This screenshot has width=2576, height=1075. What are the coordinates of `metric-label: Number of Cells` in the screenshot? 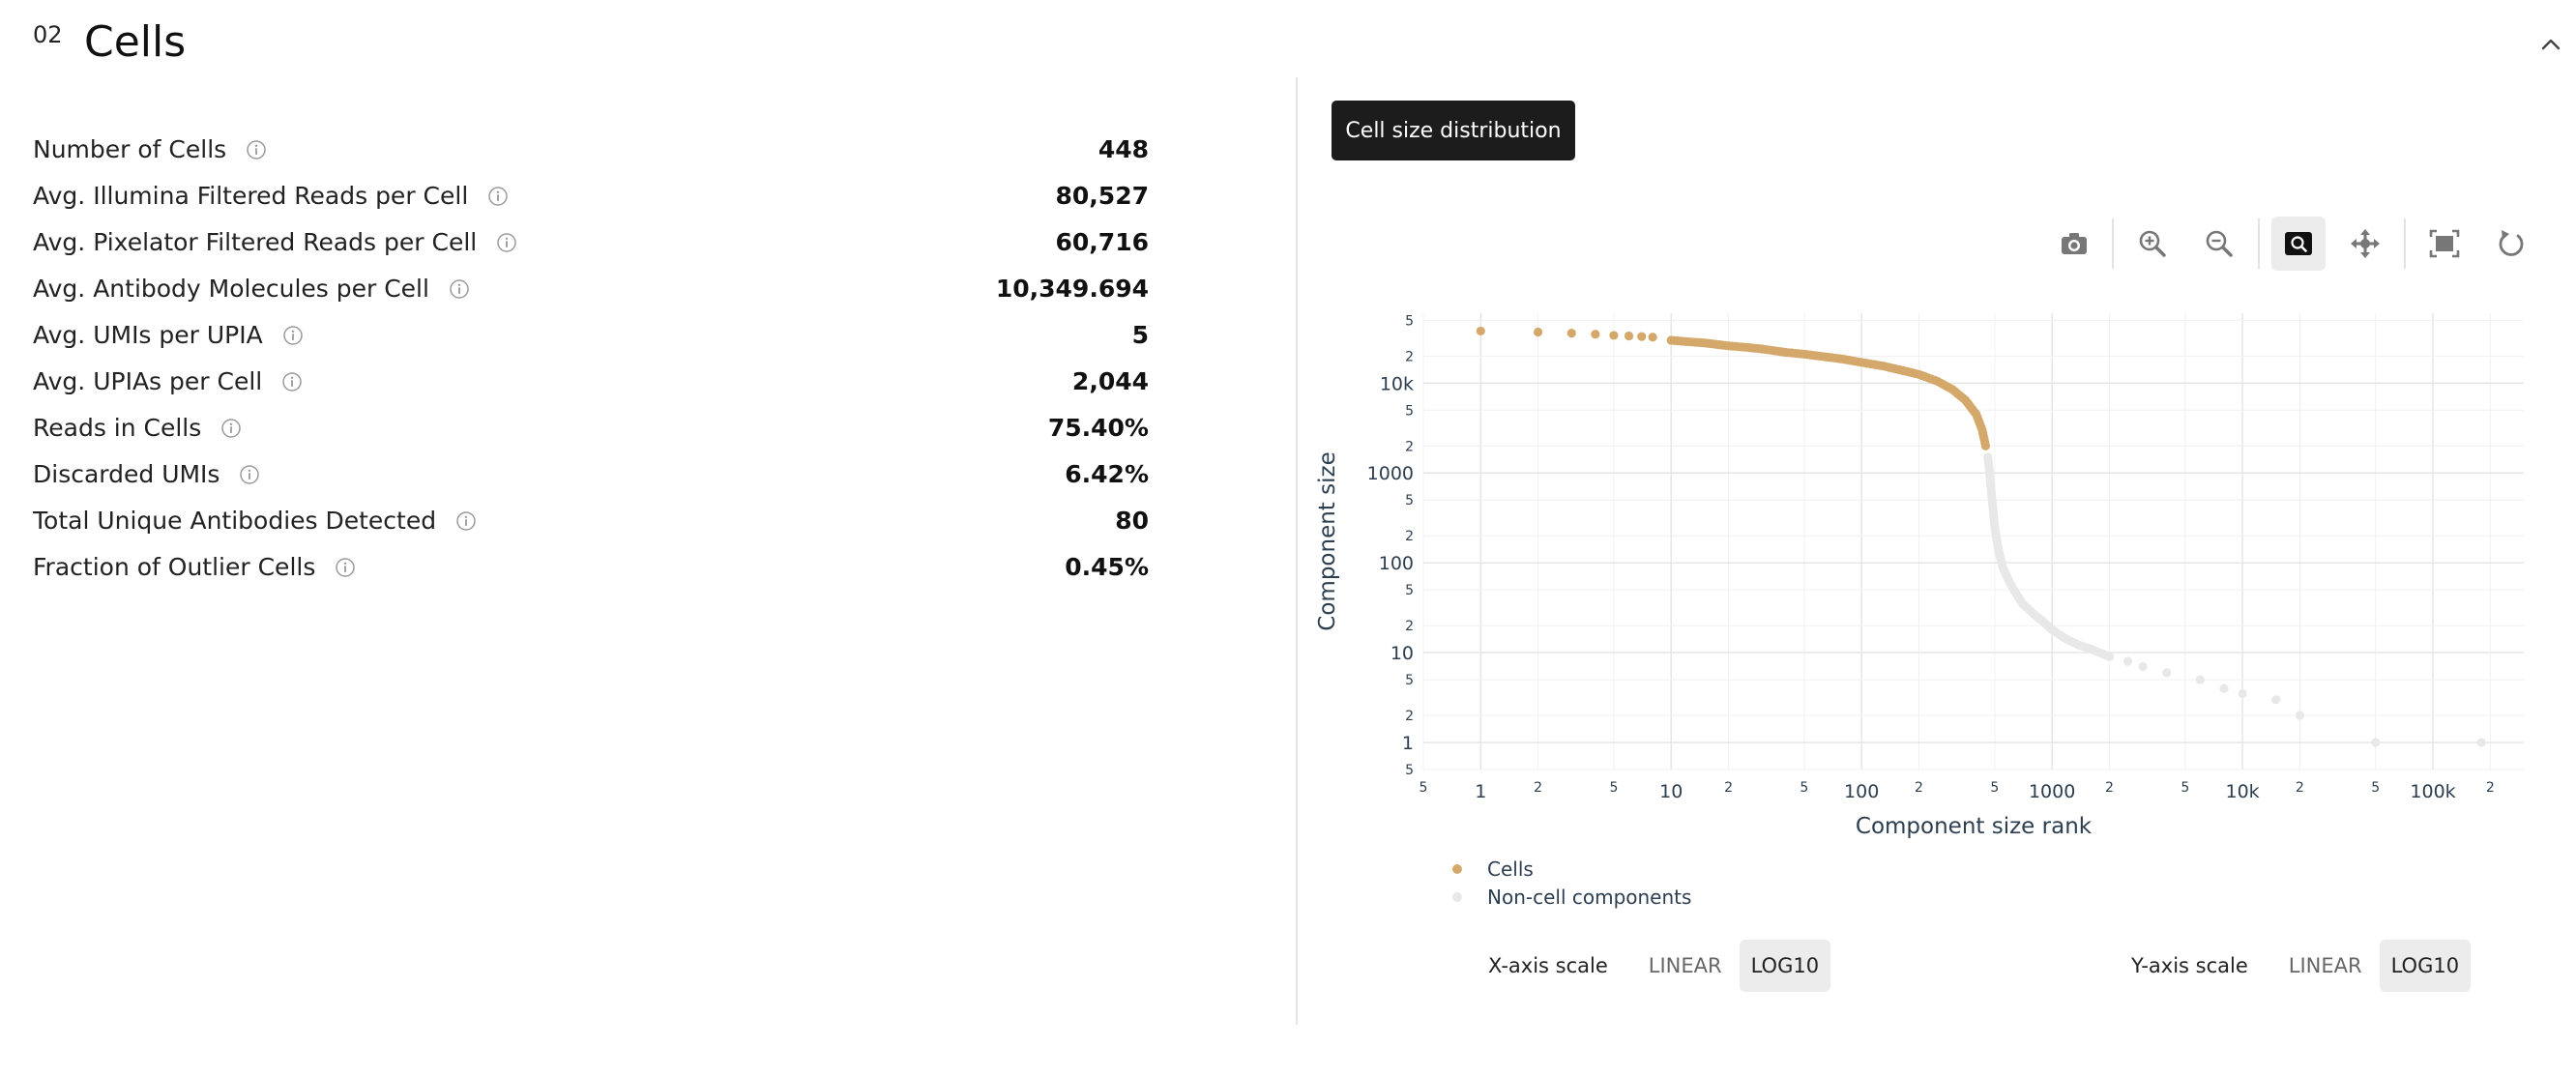 It's located at (150, 149).